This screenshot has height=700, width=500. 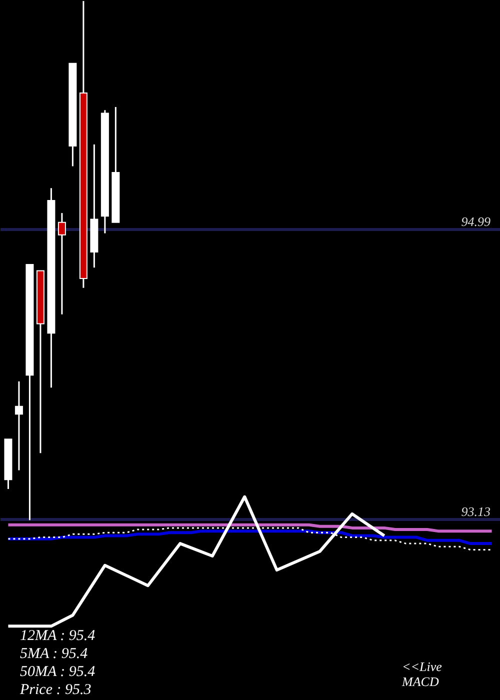 I want to click on annotation: 5MA : 95.4, so click(x=54, y=654).